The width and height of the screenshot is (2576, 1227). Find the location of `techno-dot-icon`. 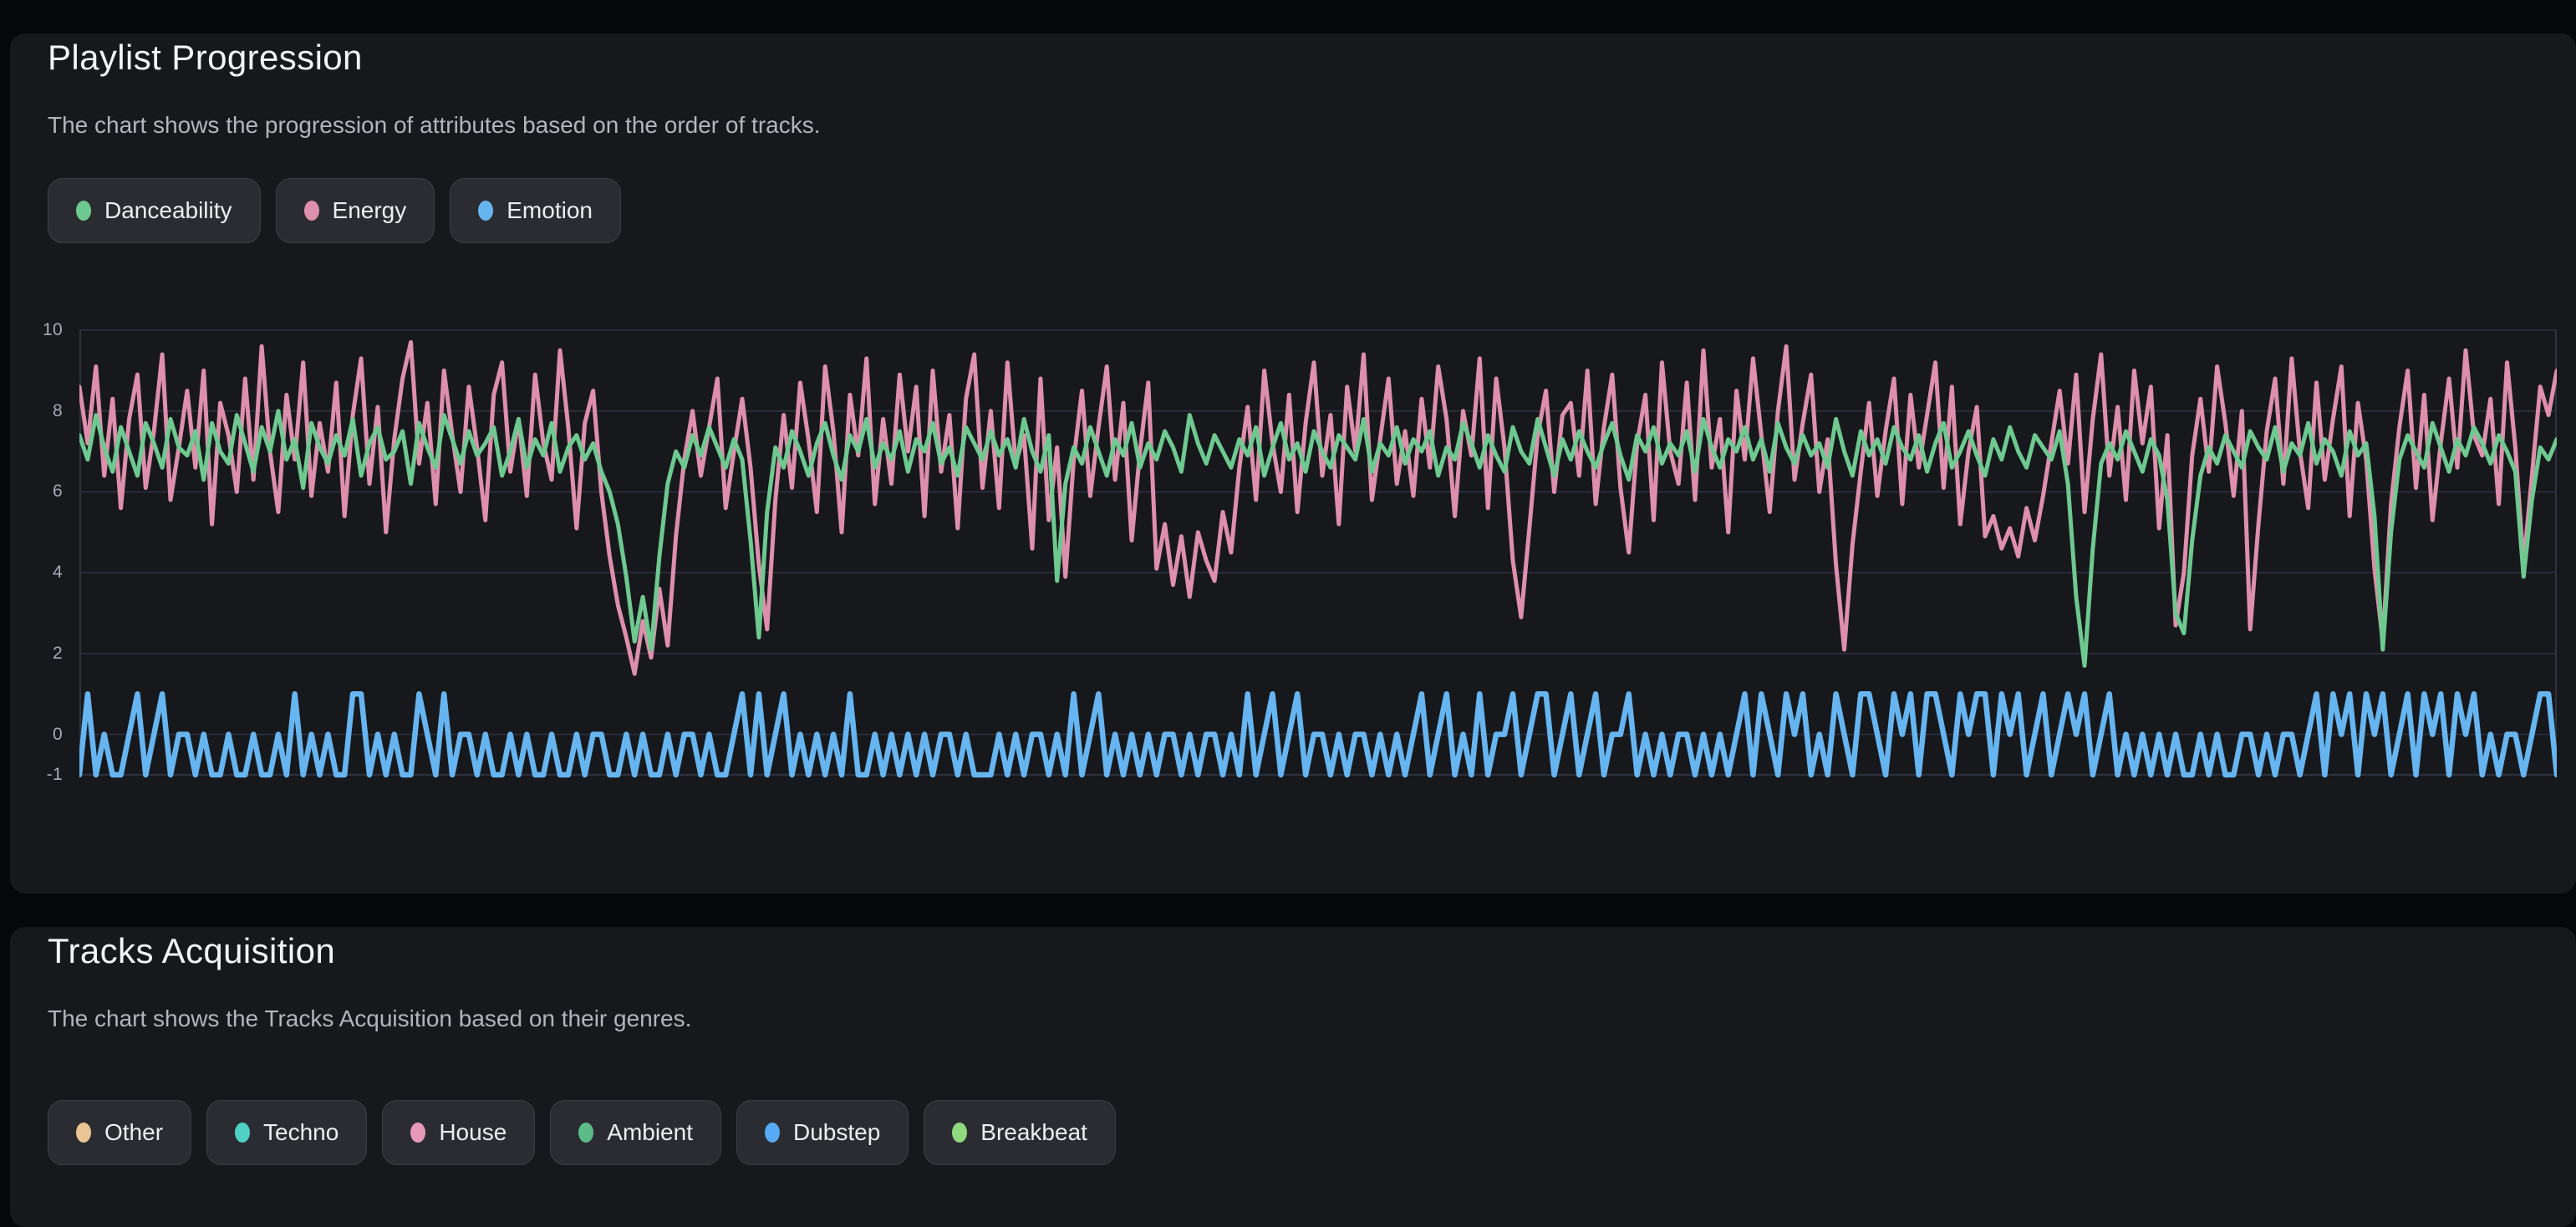

techno-dot-icon is located at coordinates (243, 1133).